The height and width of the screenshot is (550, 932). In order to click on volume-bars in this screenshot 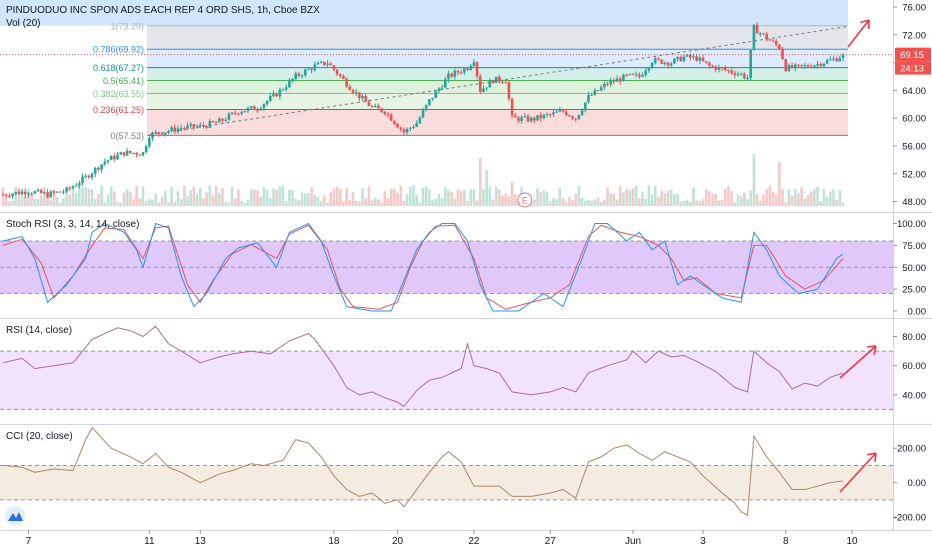, I will do `click(423, 180)`.